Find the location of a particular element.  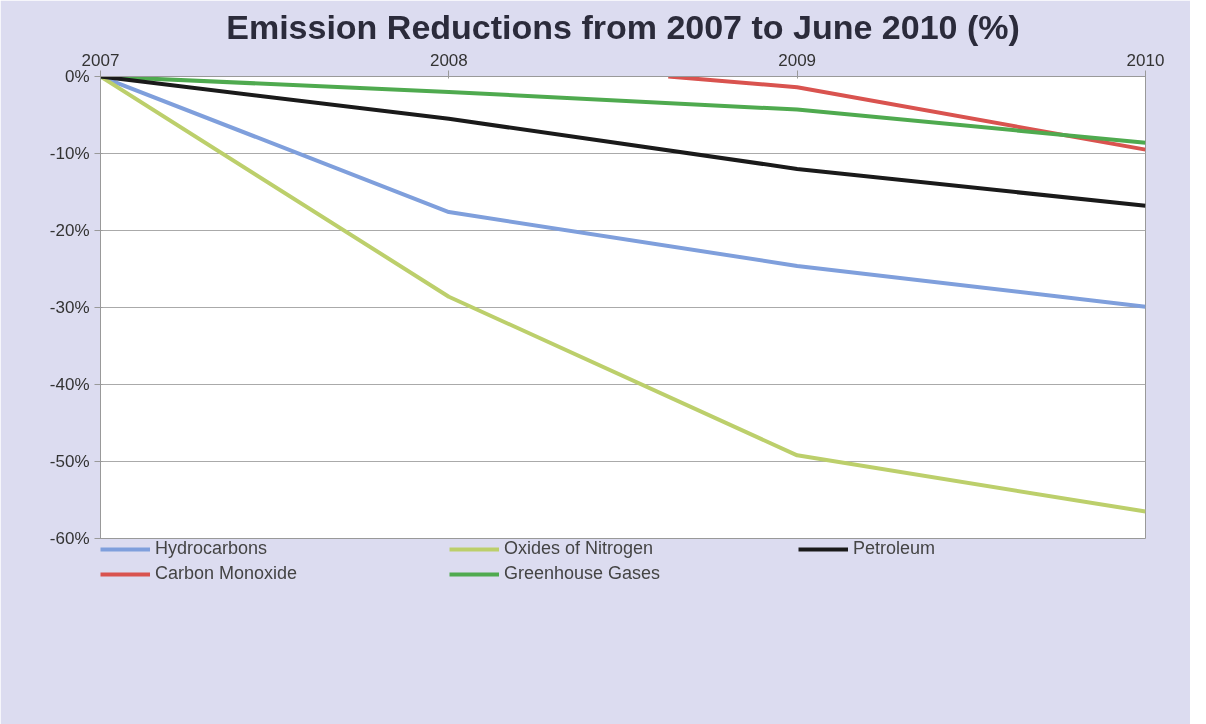

y-tick-label: -60% is located at coordinates (69, 538).